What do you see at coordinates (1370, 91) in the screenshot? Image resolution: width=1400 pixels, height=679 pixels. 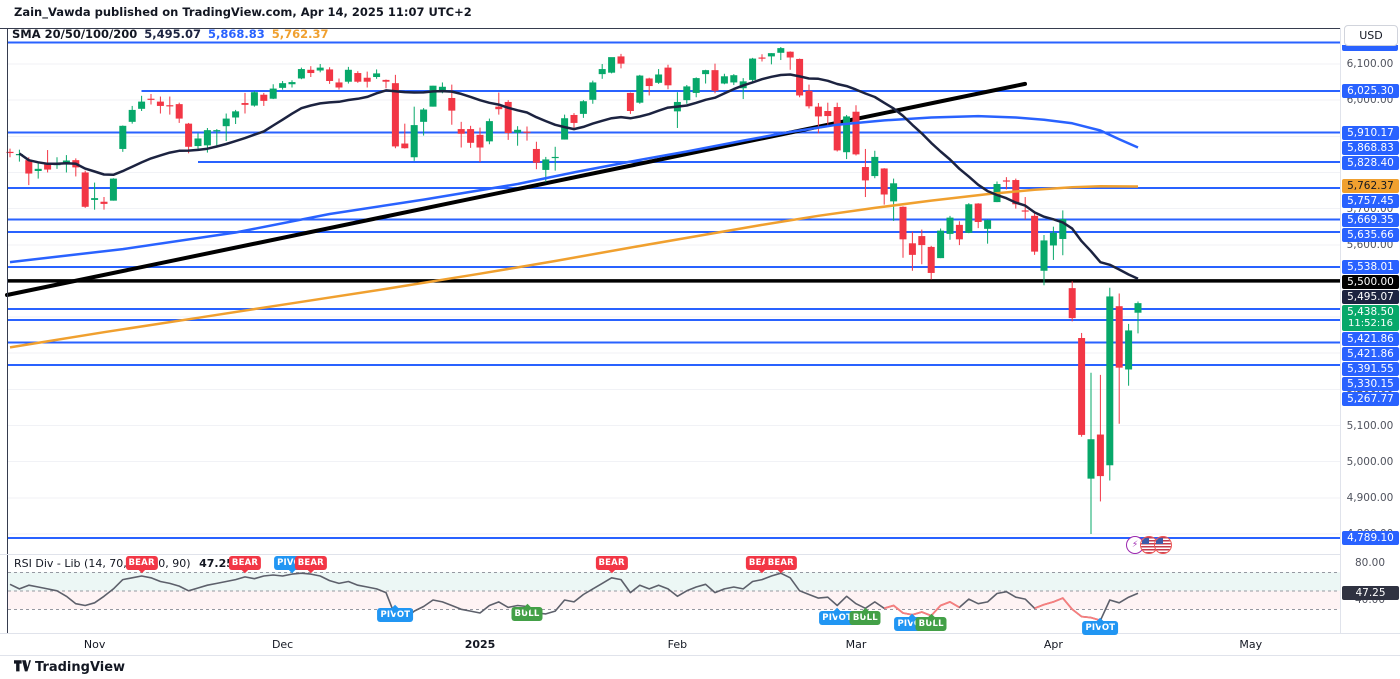 I see `price-level-badge: 6,025.30` at bounding box center [1370, 91].